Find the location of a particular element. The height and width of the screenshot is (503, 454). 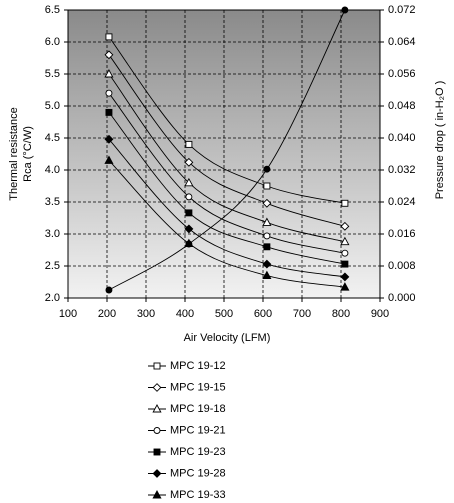

x-tick-label: 100 is located at coordinates (68, 314).